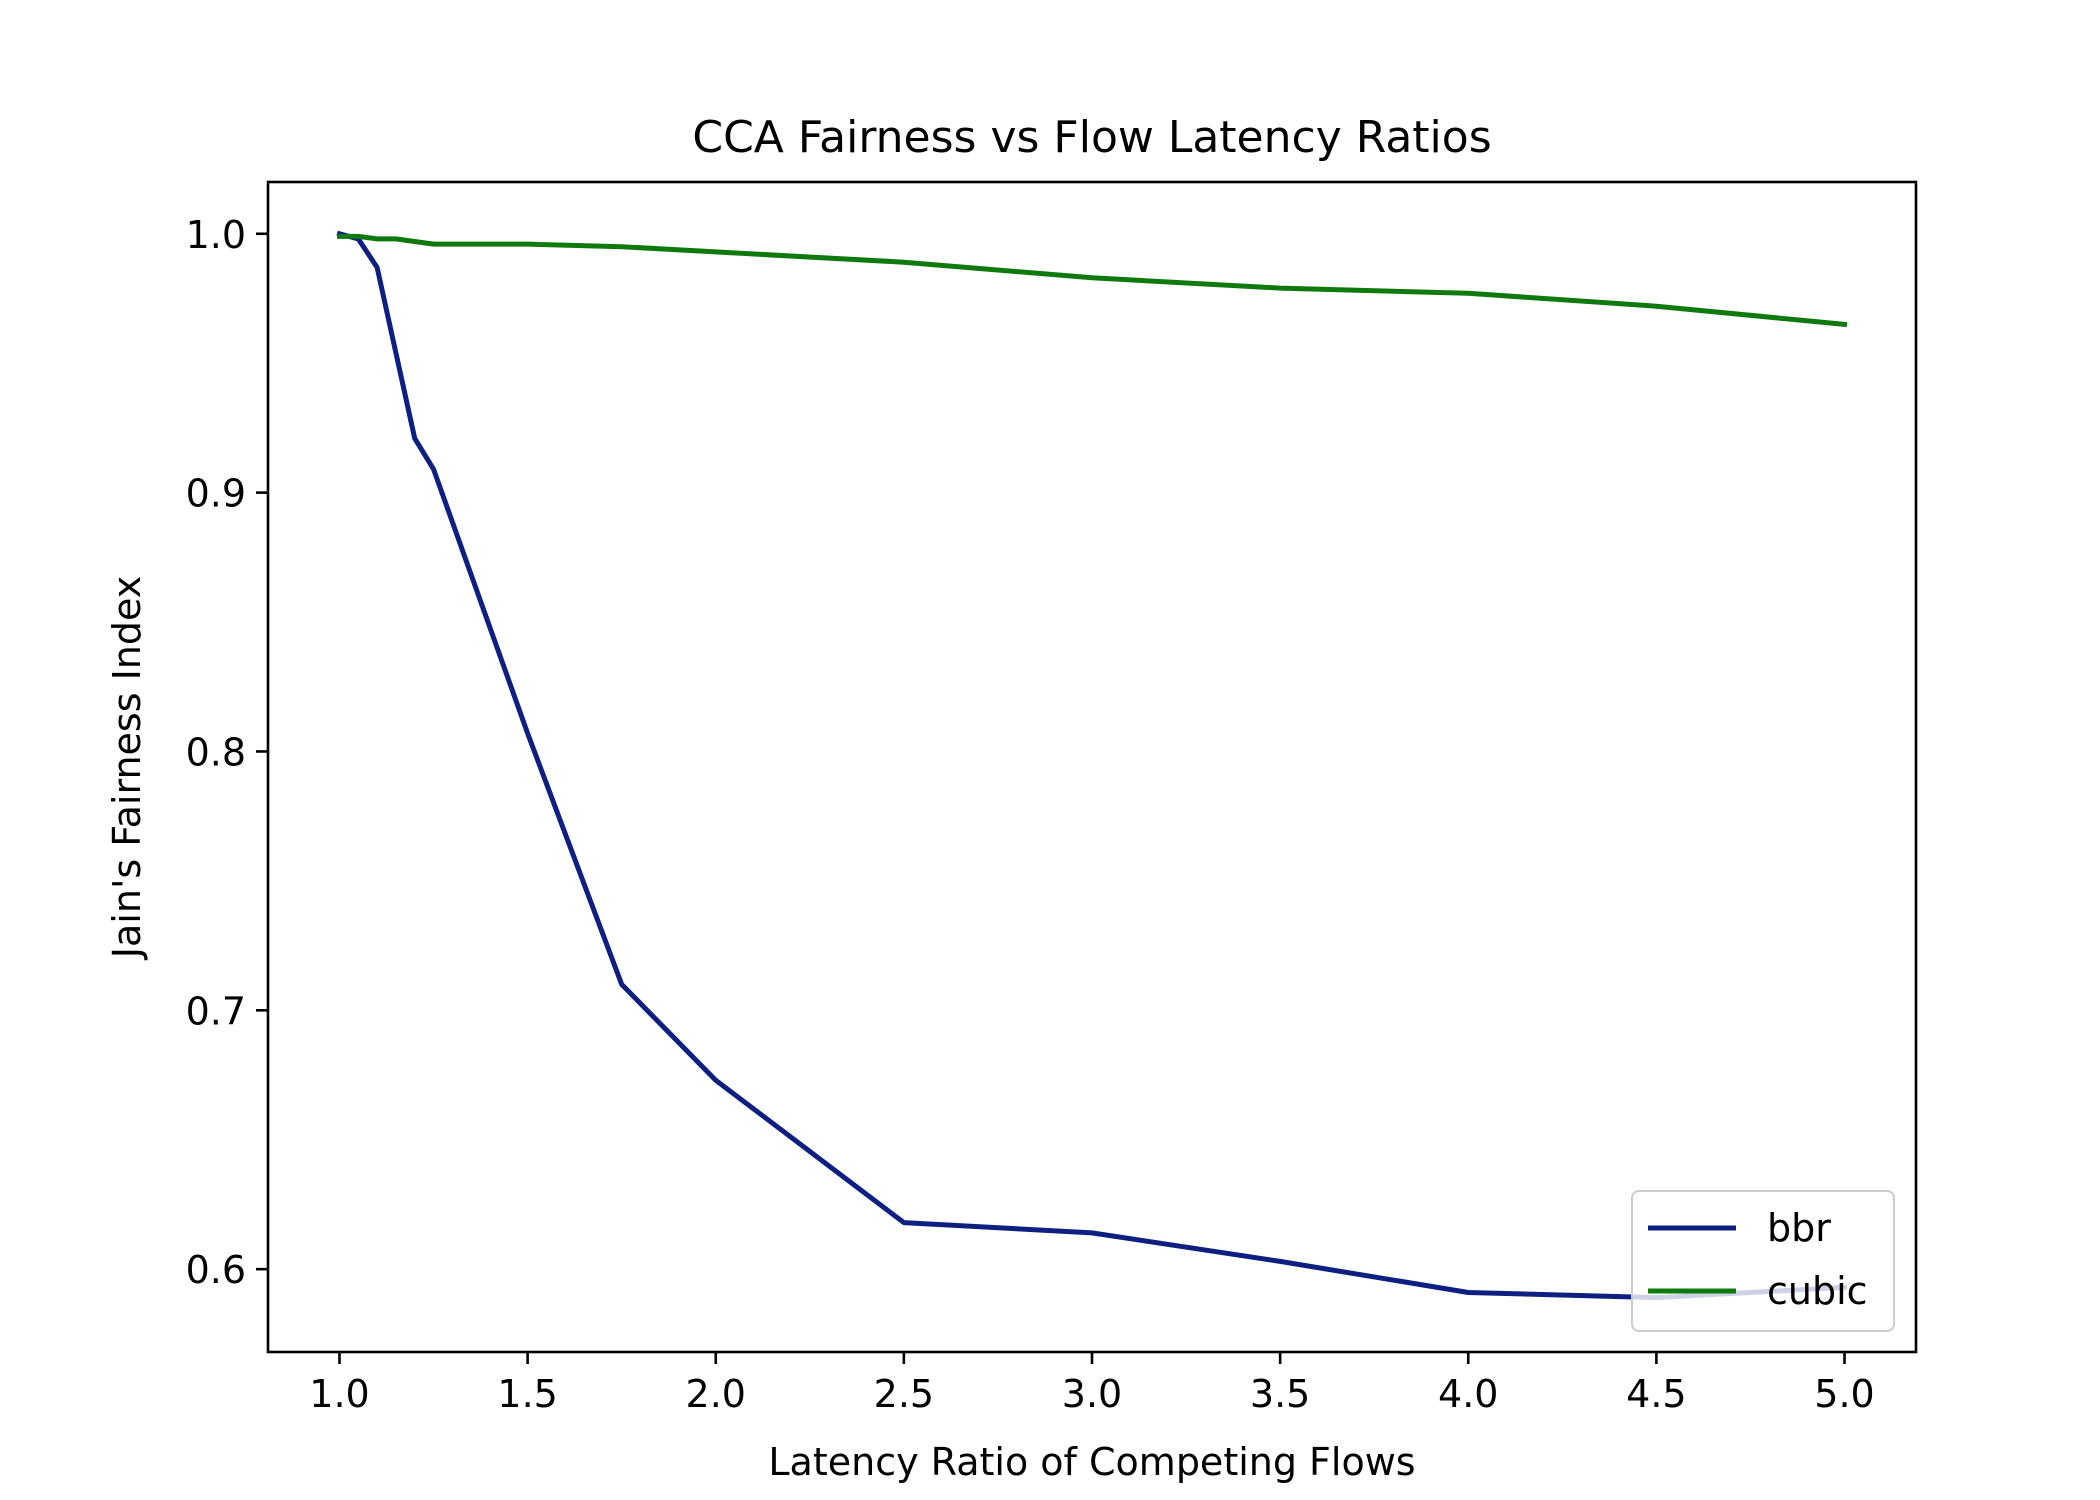  I want to click on legend: bbr cubic, so click(1763, 1261).